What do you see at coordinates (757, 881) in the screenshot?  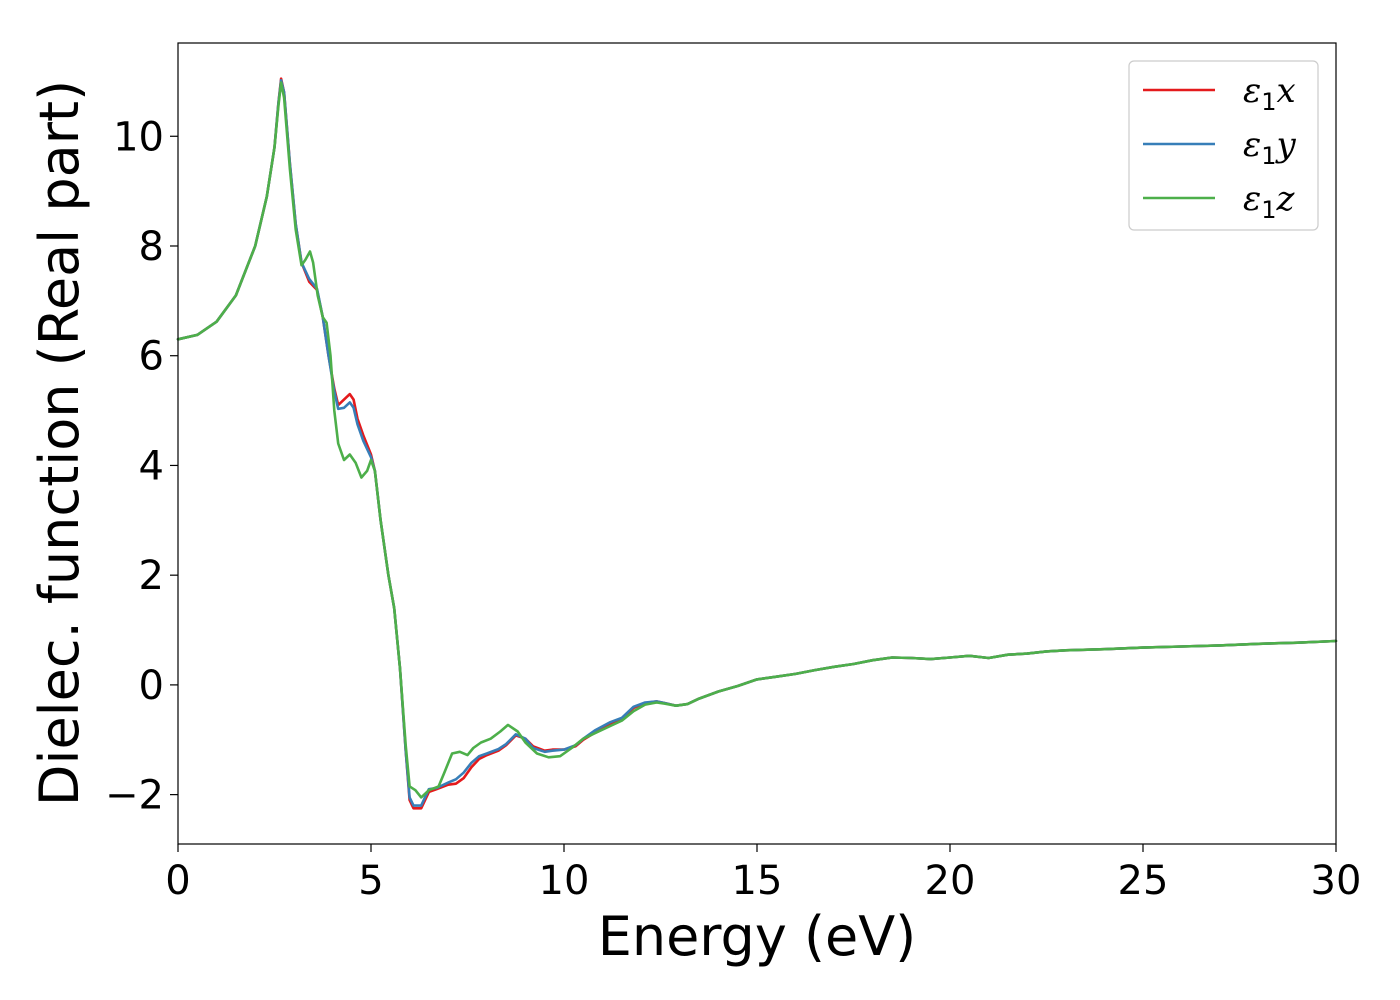 I see `x-tick-label: 15` at bounding box center [757, 881].